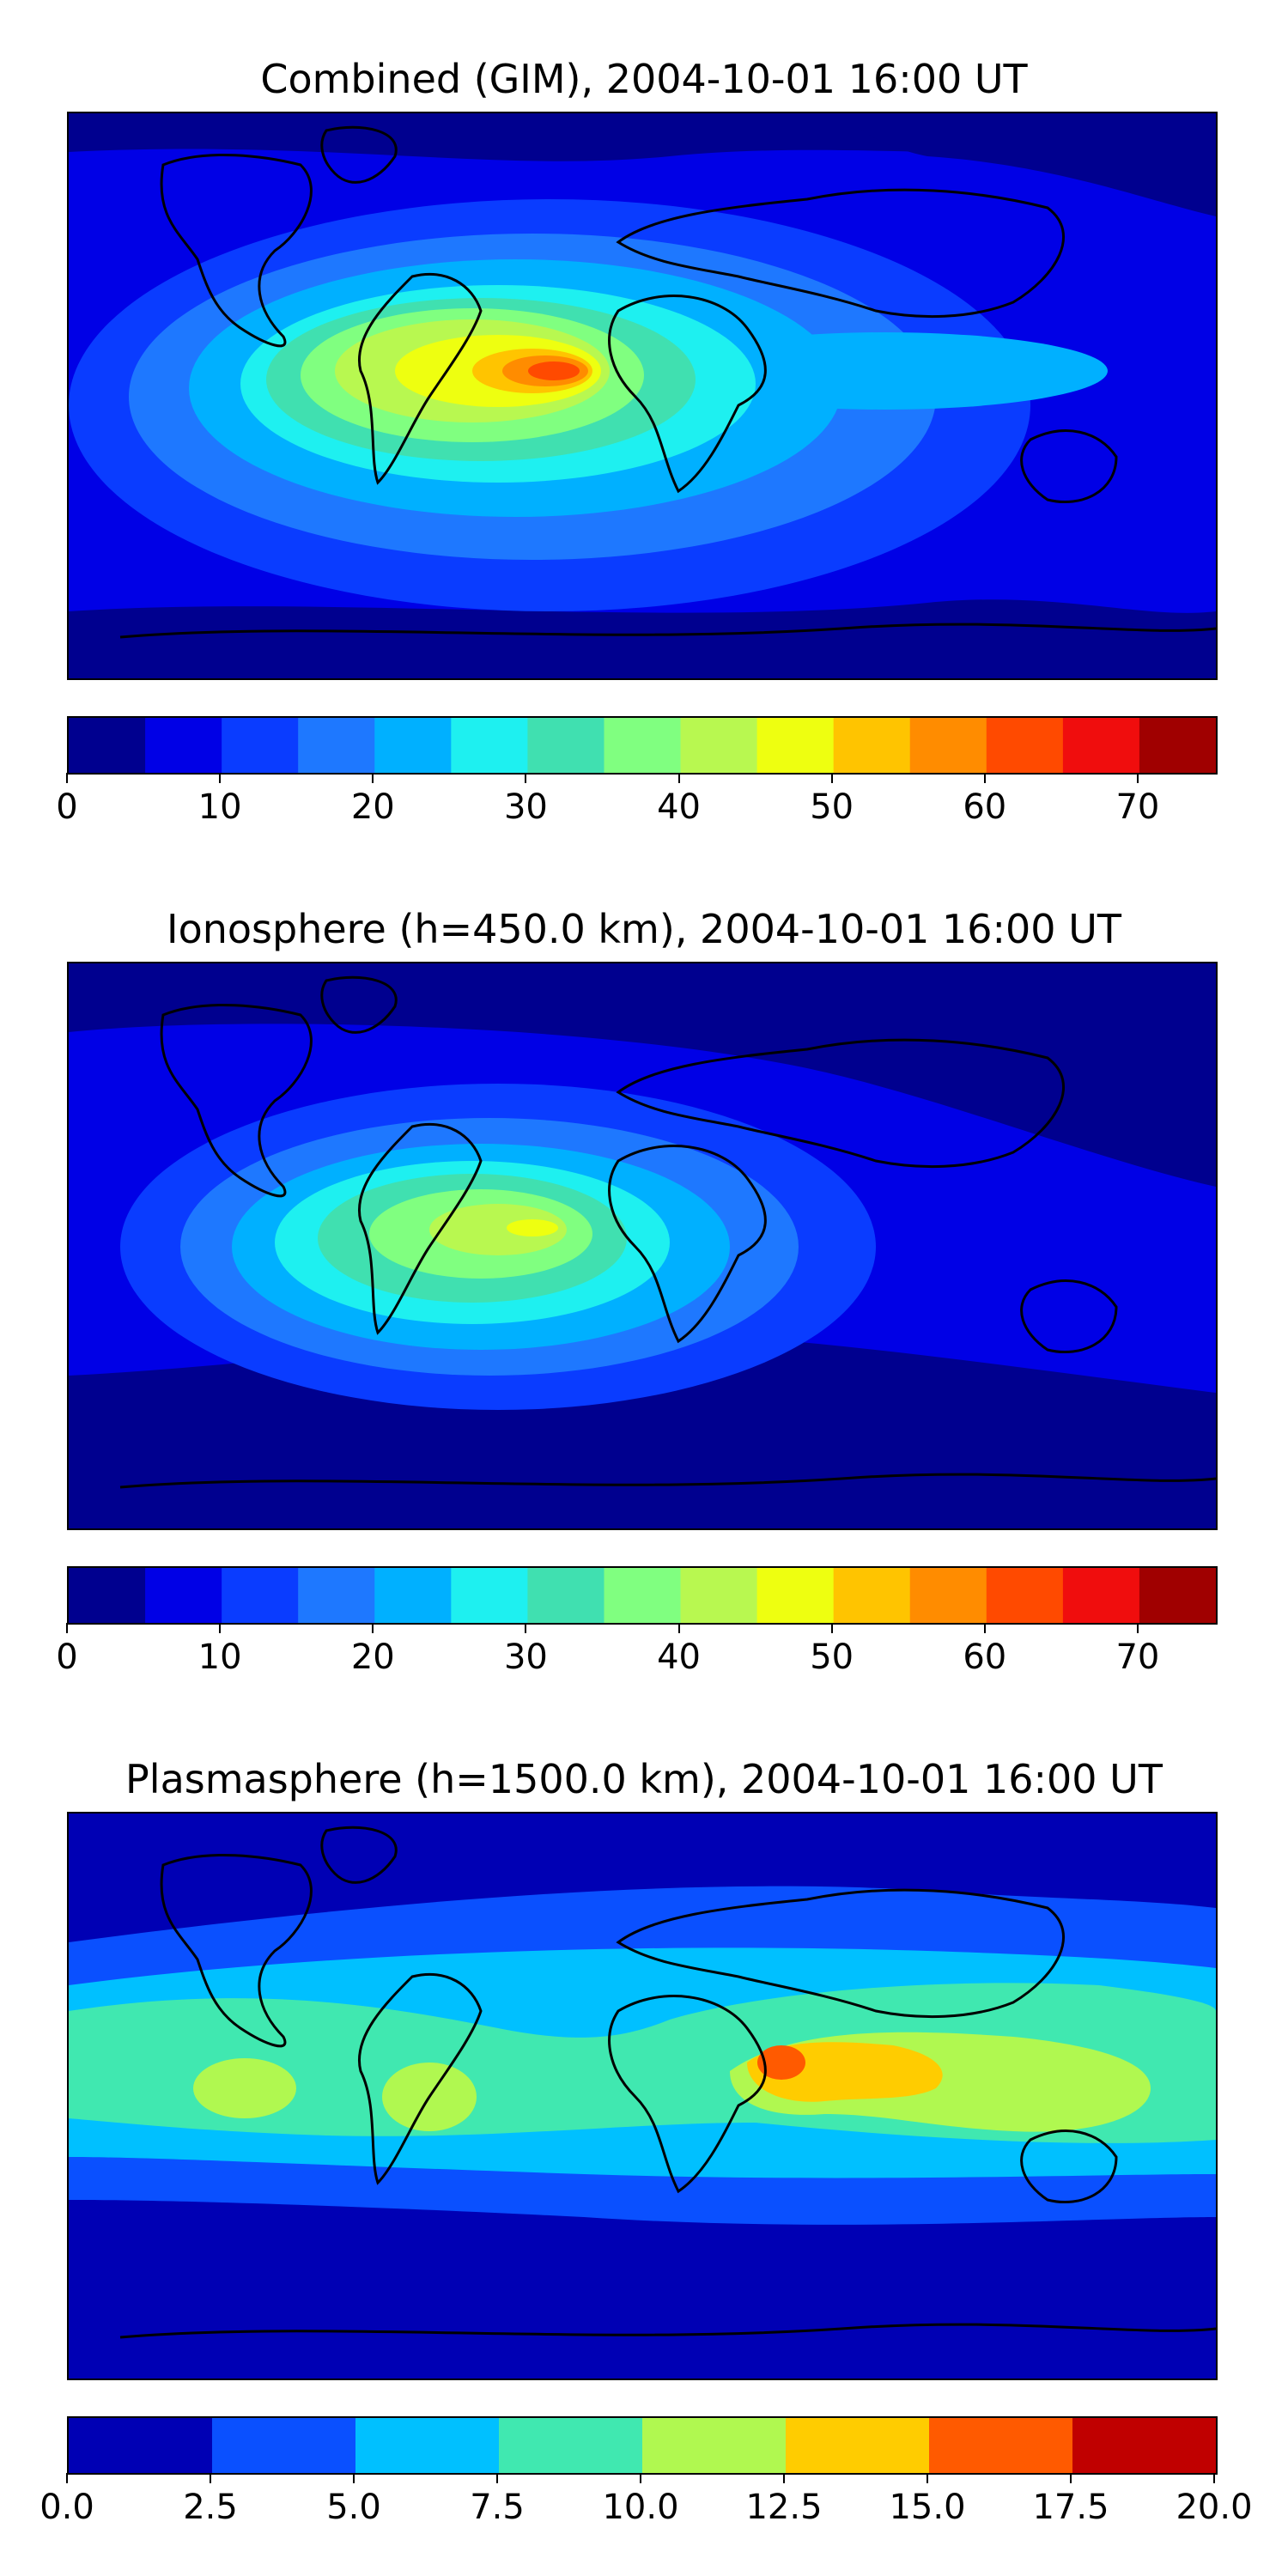 The width and height of the screenshot is (1288, 2576). Describe the element at coordinates (1214, 2507) in the screenshot. I see `tick-label: 20.0` at that location.